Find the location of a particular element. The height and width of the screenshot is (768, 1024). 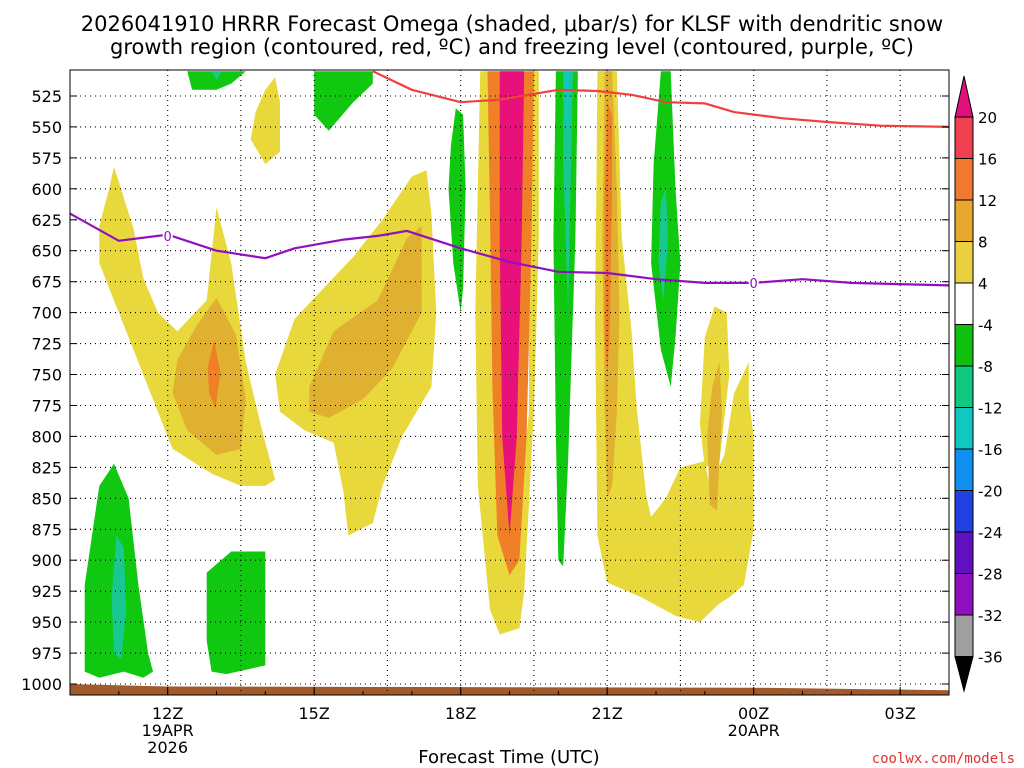

x-tick-label: 18Z is located at coordinates (460, 713).